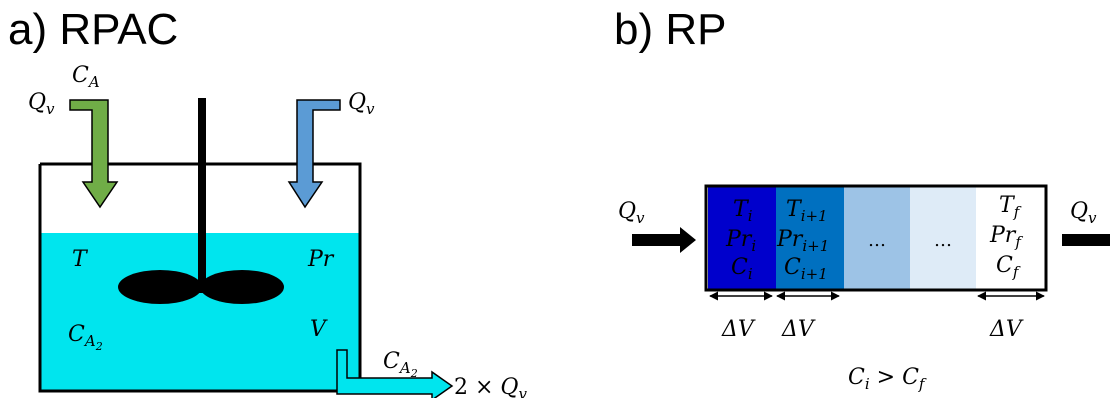 The image size is (1110, 398). I want to click on outlet-concentration-label: CA2, so click(400, 364).